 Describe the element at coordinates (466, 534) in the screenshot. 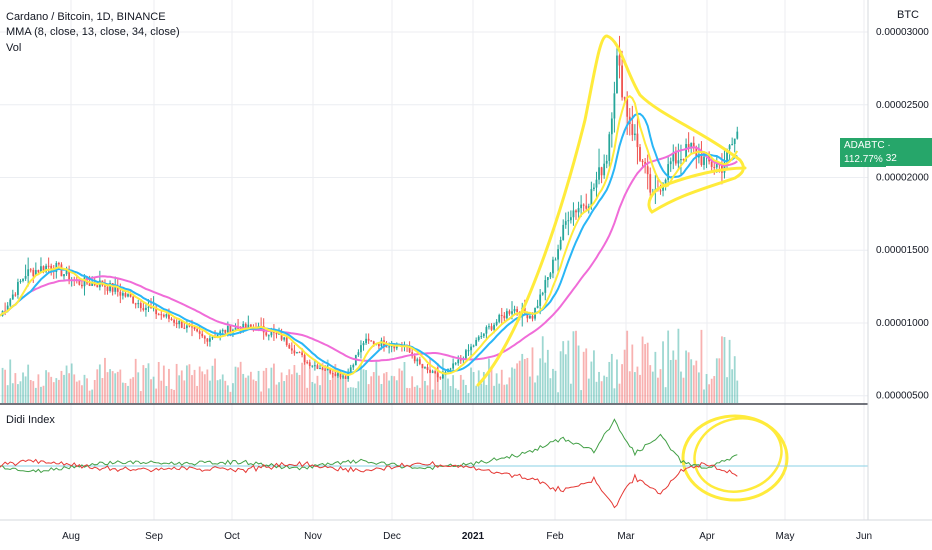

I see `time-axis: Aug Sep Oct Nov Dec 2021 Feb Mar Apr May Jun` at that location.